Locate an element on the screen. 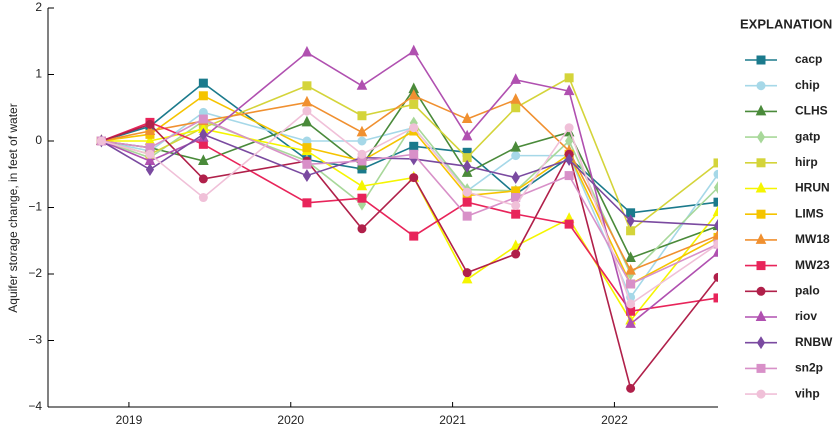 The height and width of the screenshot is (429, 837). legend-label: MW23 is located at coordinates (812, 265).